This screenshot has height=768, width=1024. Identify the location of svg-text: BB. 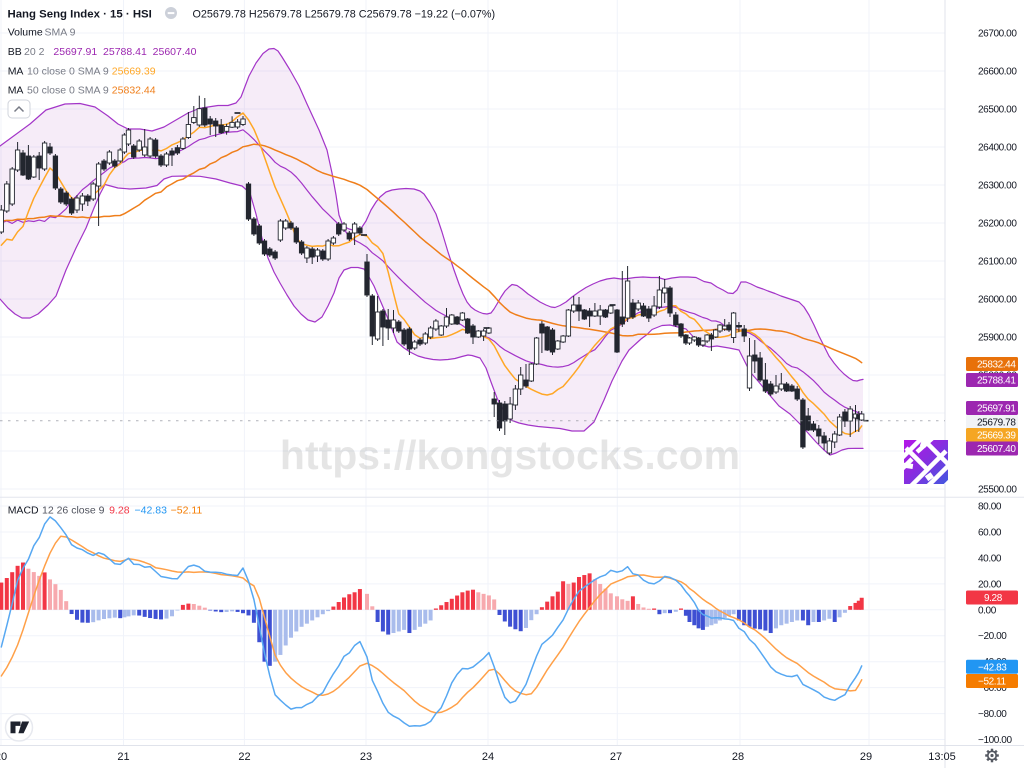
(15, 52).